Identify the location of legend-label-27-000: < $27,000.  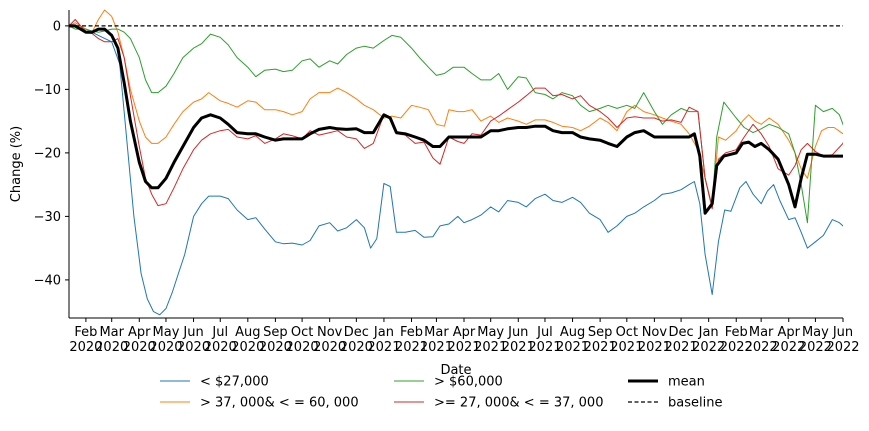
(234, 382).